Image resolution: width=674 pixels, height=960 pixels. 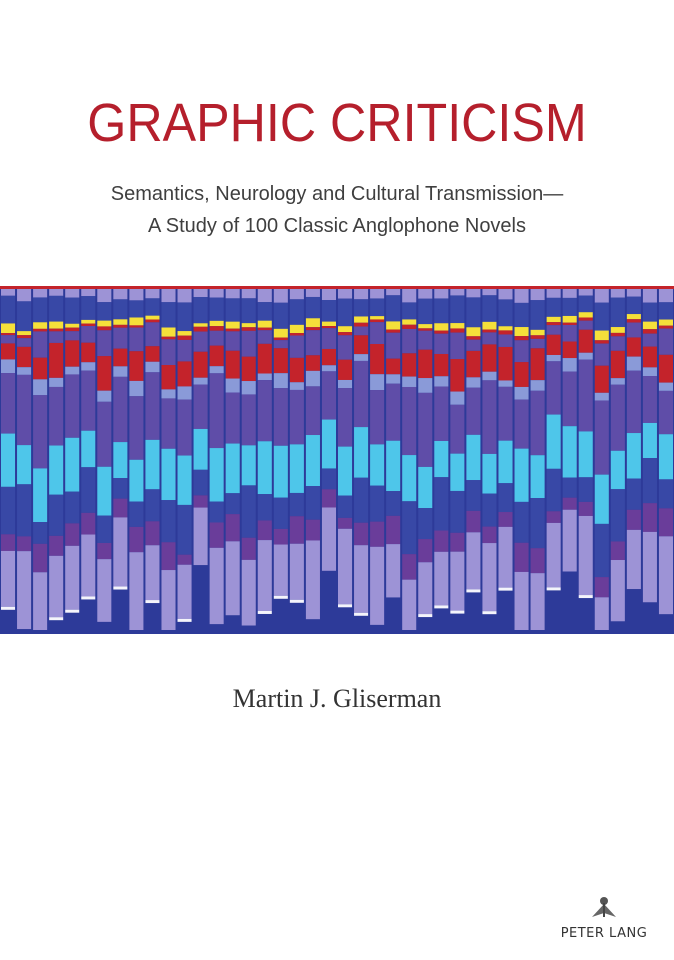 What do you see at coordinates (337, 287) in the screenshot?
I see `graphic-top-line` at bounding box center [337, 287].